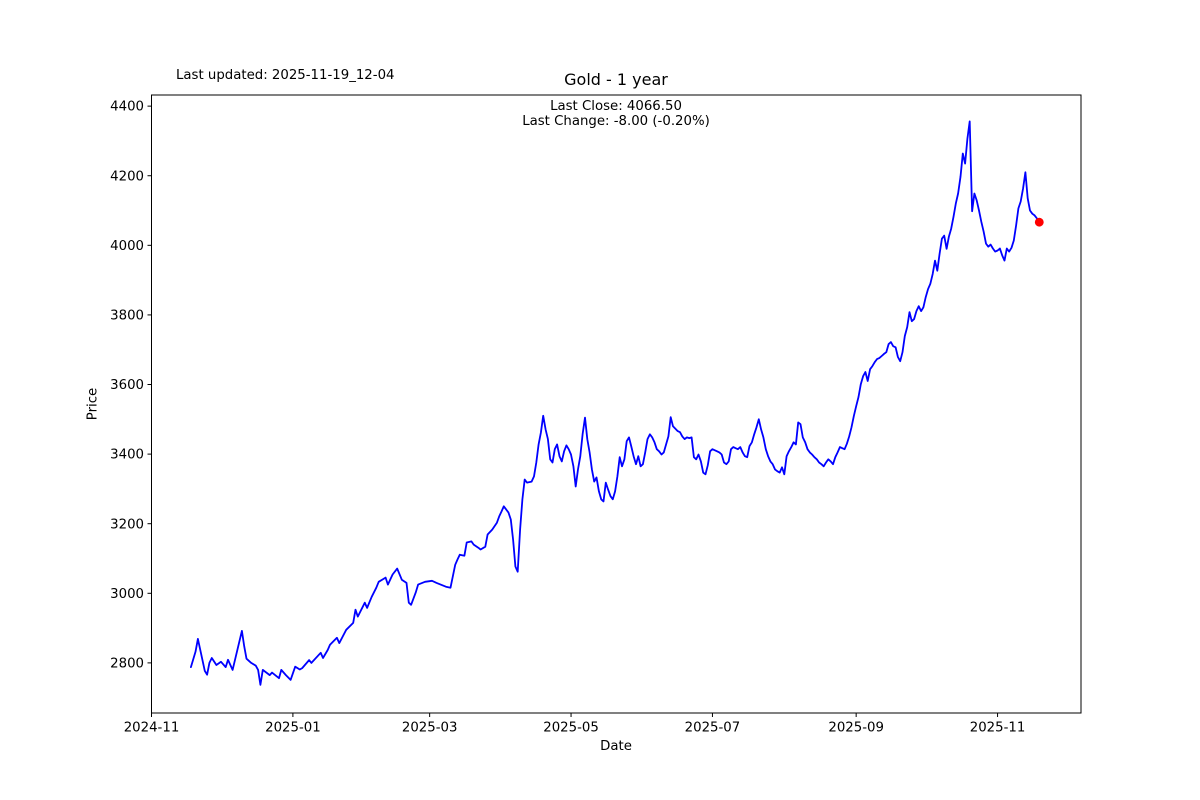  I want to click on y-tick-label: 4000, so click(127, 246).